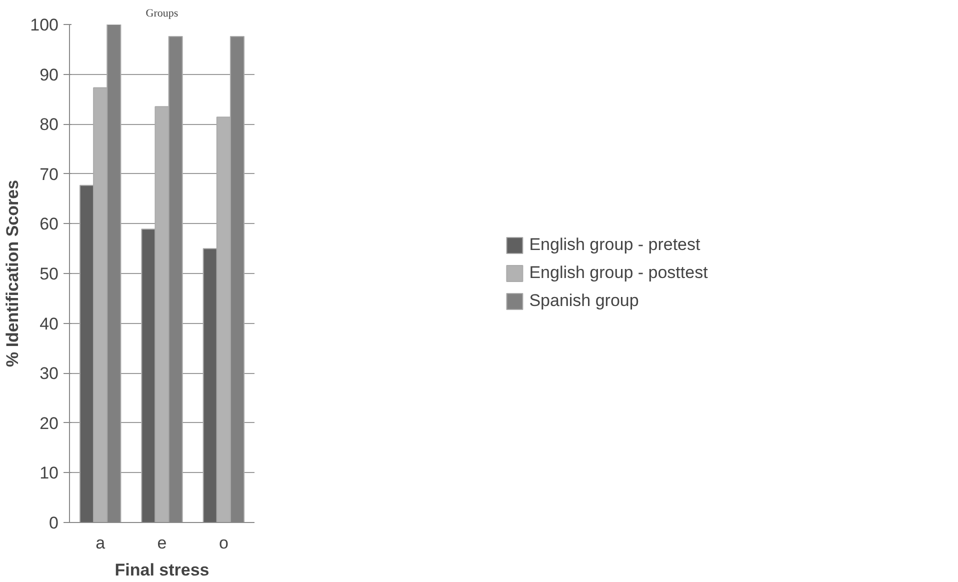 The width and height of the screenshot is (958, 582). Describe the element at coordinates (162, 570) in the screenshot. I see `x-axis-title: Final stress` at that location.